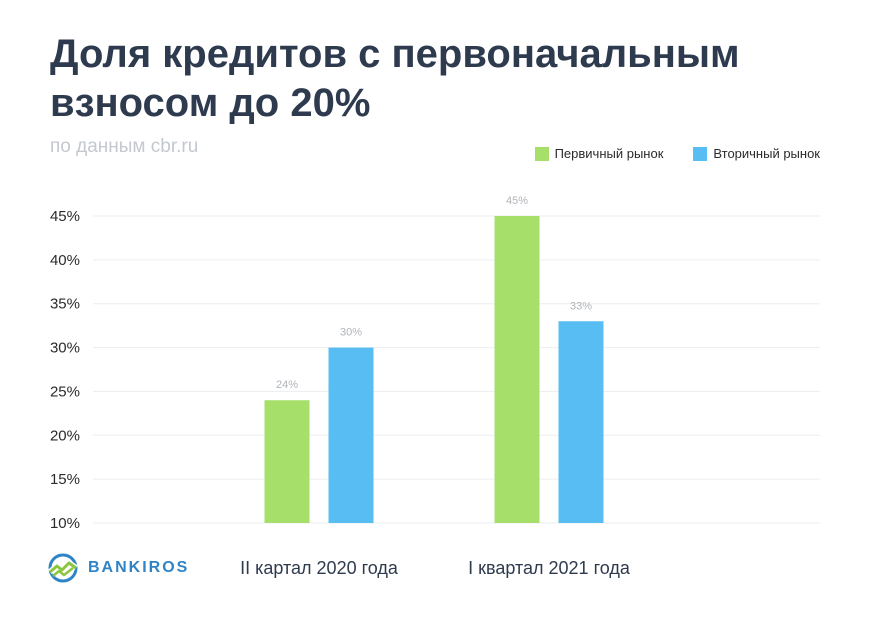 The height and width of the screenshot is (619, 870). I want to click on legend-item-primary: Первичный рынок, so click(599, 153).